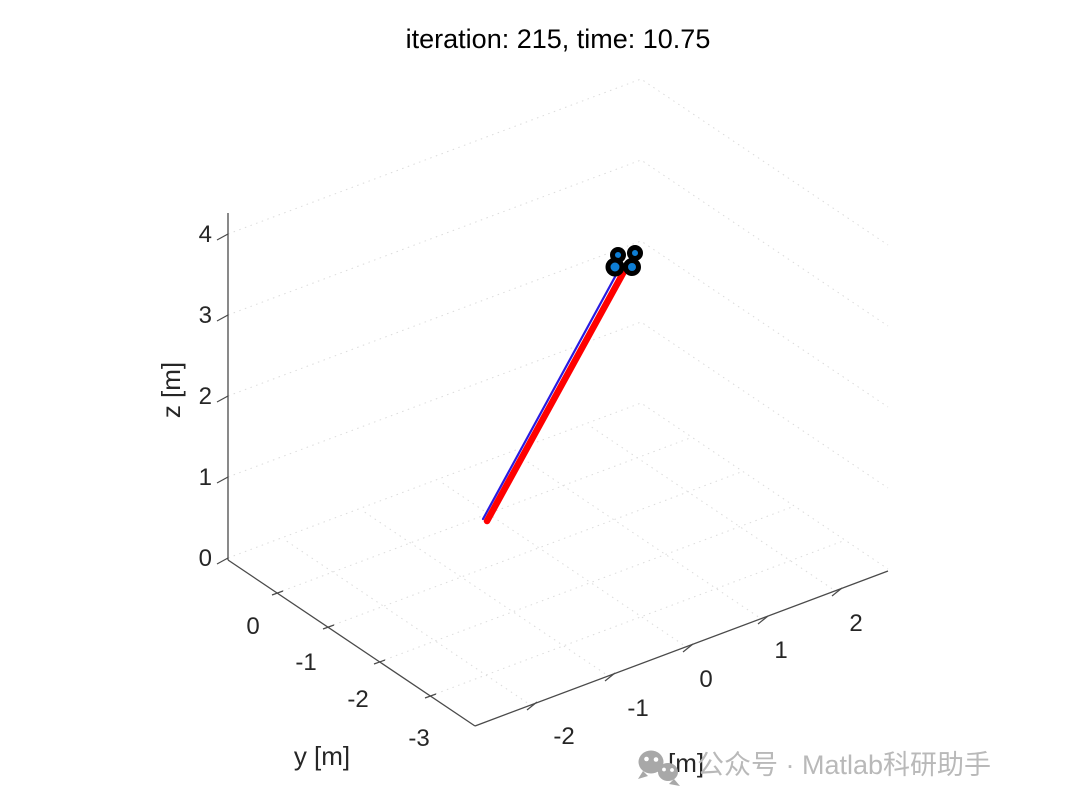 The height and width of the screenshot is (807, 1080). I want to click on z-tick-1: 1, so click(205, 477).